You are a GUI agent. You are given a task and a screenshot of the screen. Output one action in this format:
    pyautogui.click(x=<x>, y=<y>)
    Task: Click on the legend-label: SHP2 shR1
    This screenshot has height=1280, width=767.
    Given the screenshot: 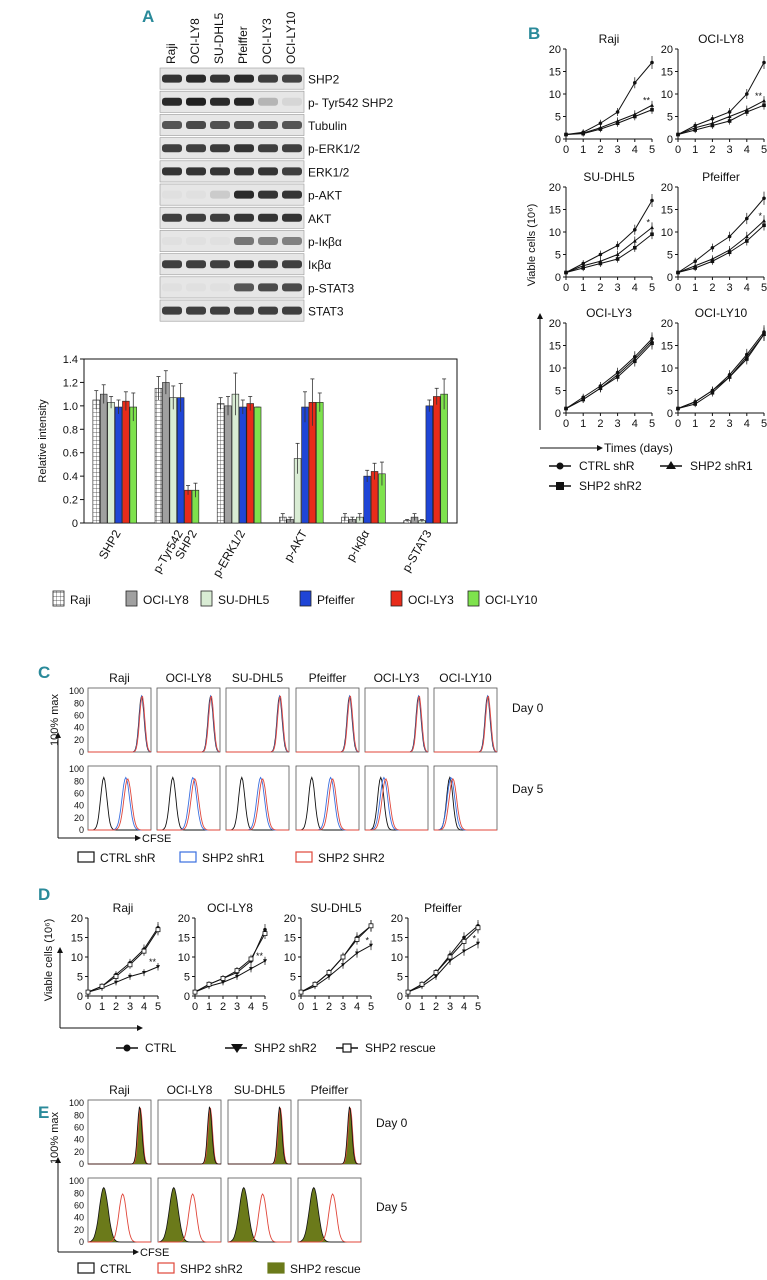 What is the action you would take?
    pyautogui.click(x=233, y=858)
    